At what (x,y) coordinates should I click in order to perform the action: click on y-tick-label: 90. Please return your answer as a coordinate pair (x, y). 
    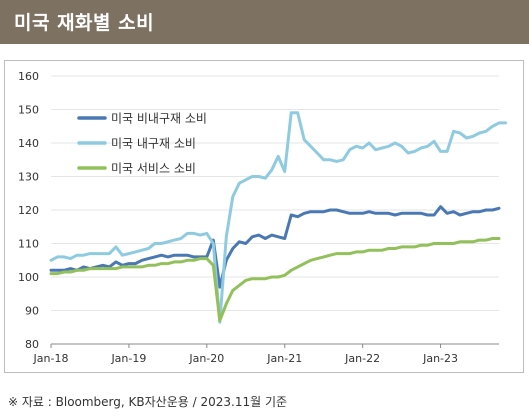
    Looking at the image, I should click on (32, 311).